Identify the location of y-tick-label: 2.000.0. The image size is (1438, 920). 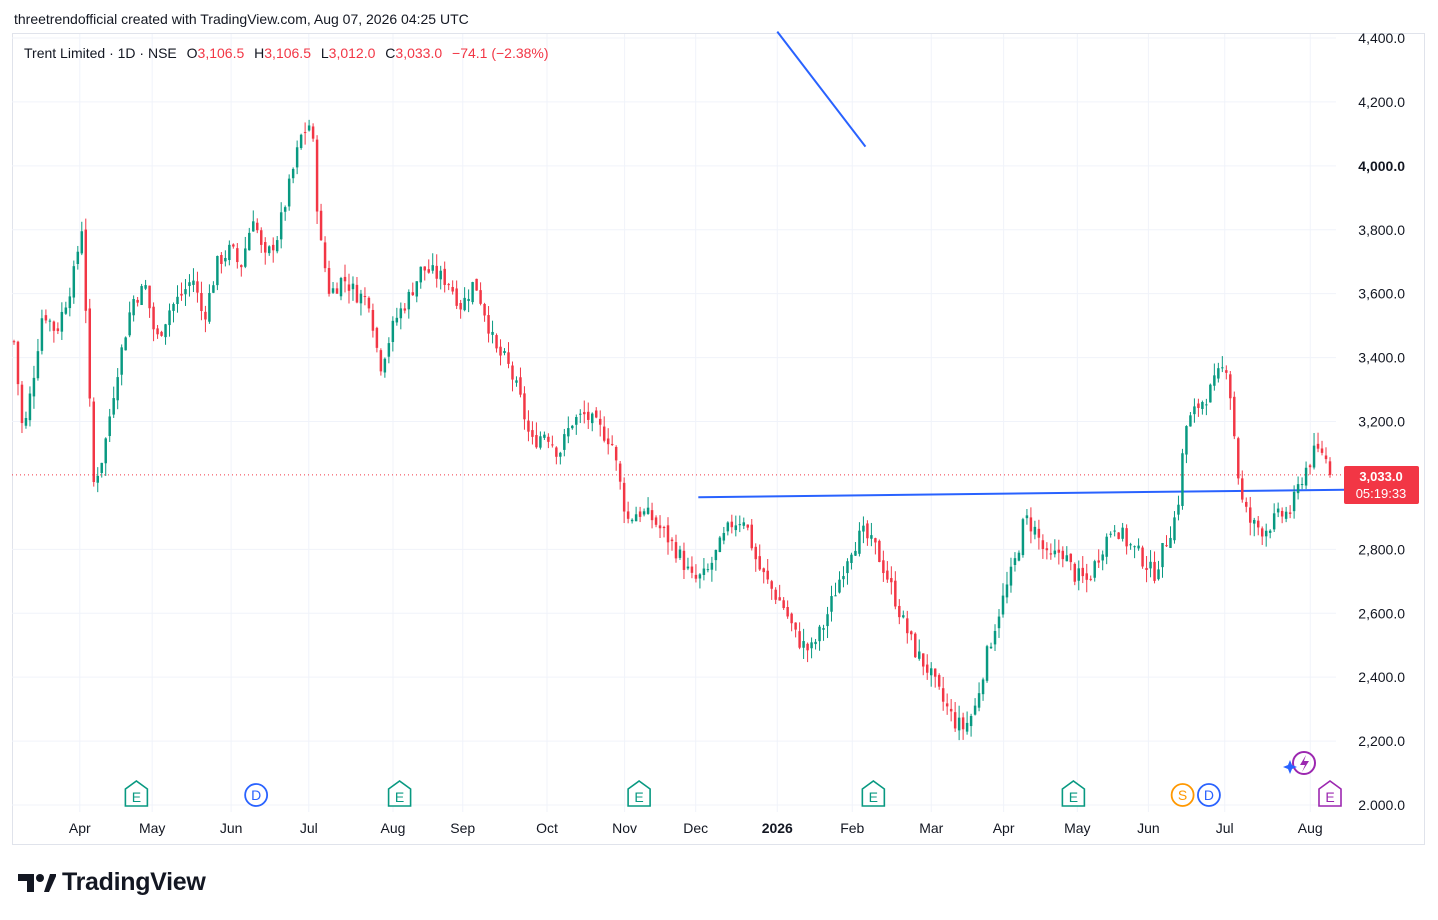
(1381, 805).